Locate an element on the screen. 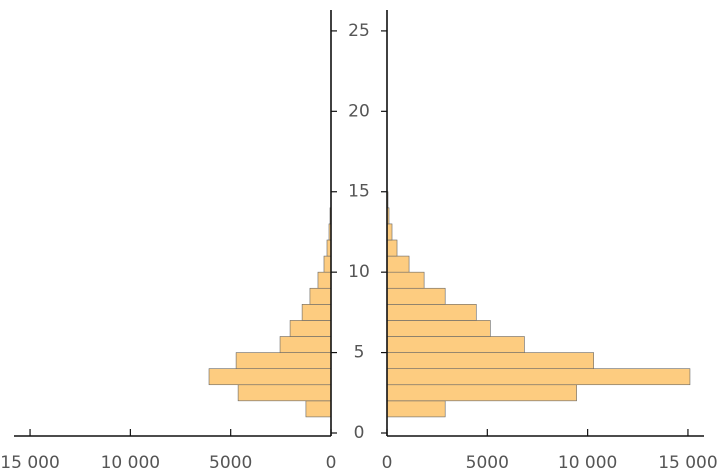  y-tick-label: 25 is located at coordinates (359, 31).